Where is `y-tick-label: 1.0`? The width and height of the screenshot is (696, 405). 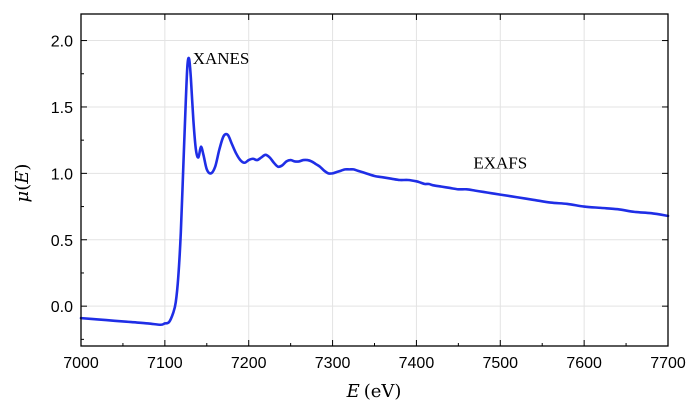 y-tick-label: 1.0 is located at coordinates (62, 174).